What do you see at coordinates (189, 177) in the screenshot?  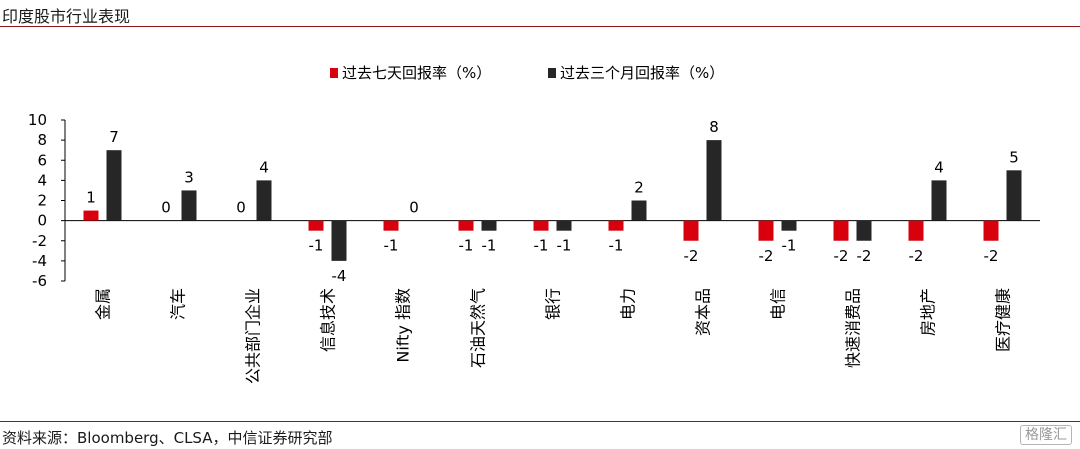 I see `bar-value-label: 3` at bounding box center [189, 177].